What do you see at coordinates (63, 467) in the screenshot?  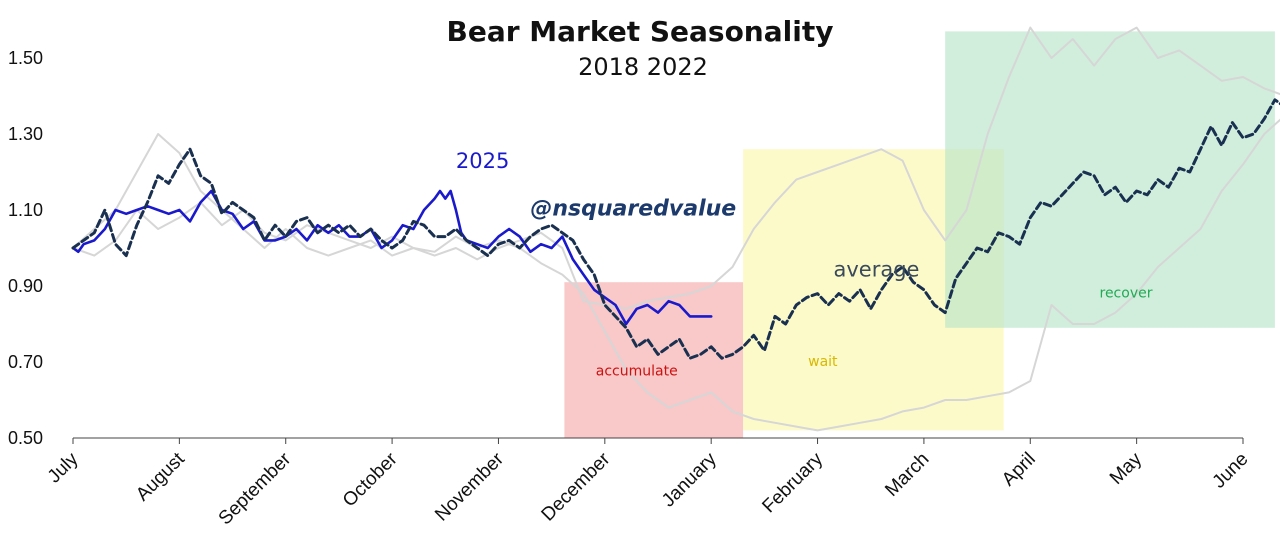 I see `x-tick-label: July` at bounding box center [63, 467].